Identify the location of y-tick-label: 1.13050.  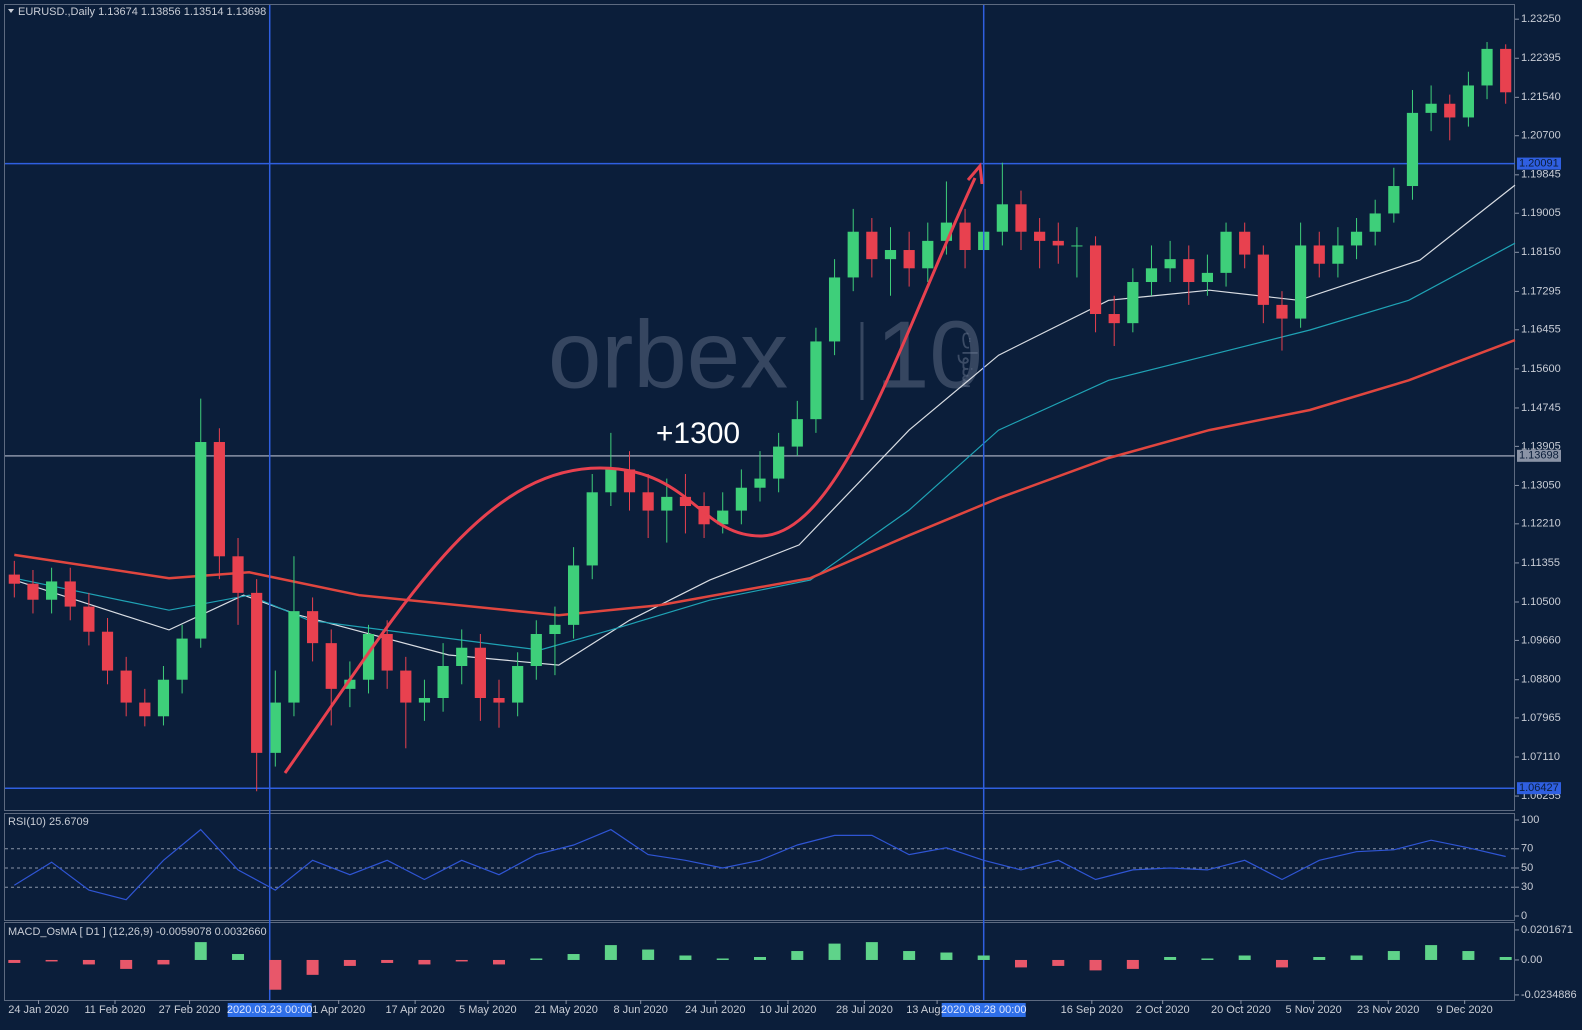
(1541, 485).